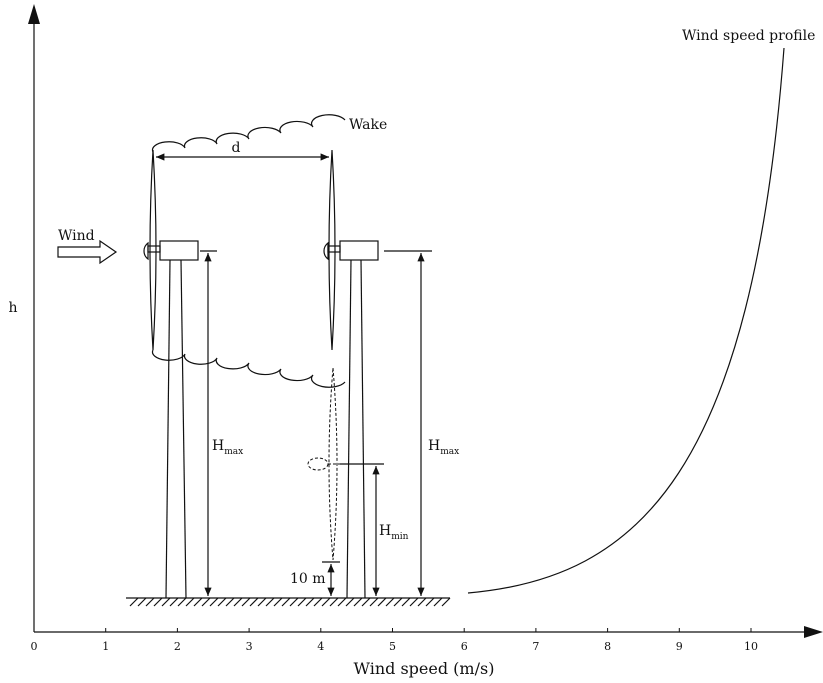 The width and height of the screenshot is (823, 683). Describe the element at coordinates (424, 668) in the screenshot. I see `x-axis-label: Wind speed (m/s)` at that location.